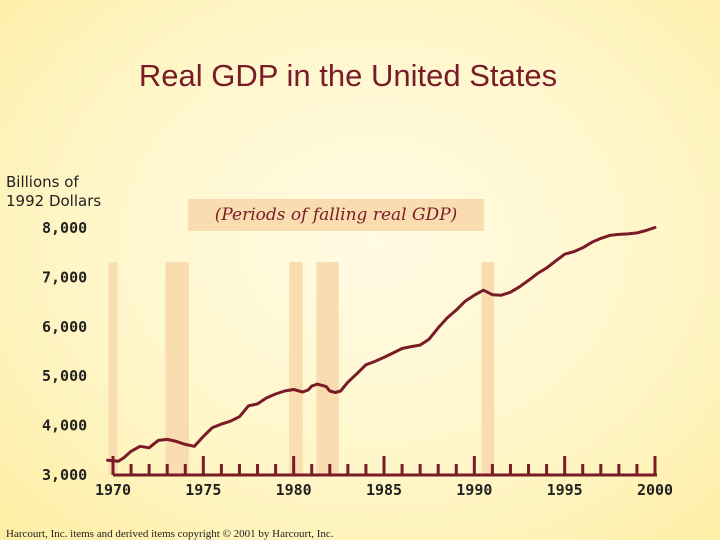  Describe the element at coordinates (565, 490) in the screenshot. I see `x-tick-label-1995: 1995` at that location.